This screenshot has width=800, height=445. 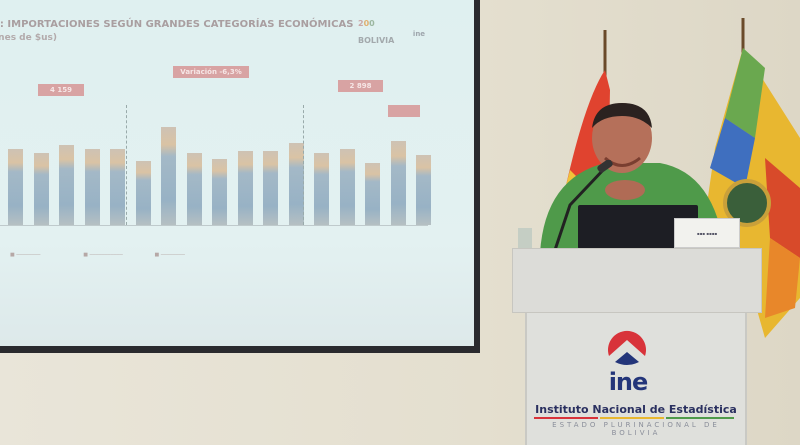 I want to click on ine-logo: ine, so click(x=419, y=34).